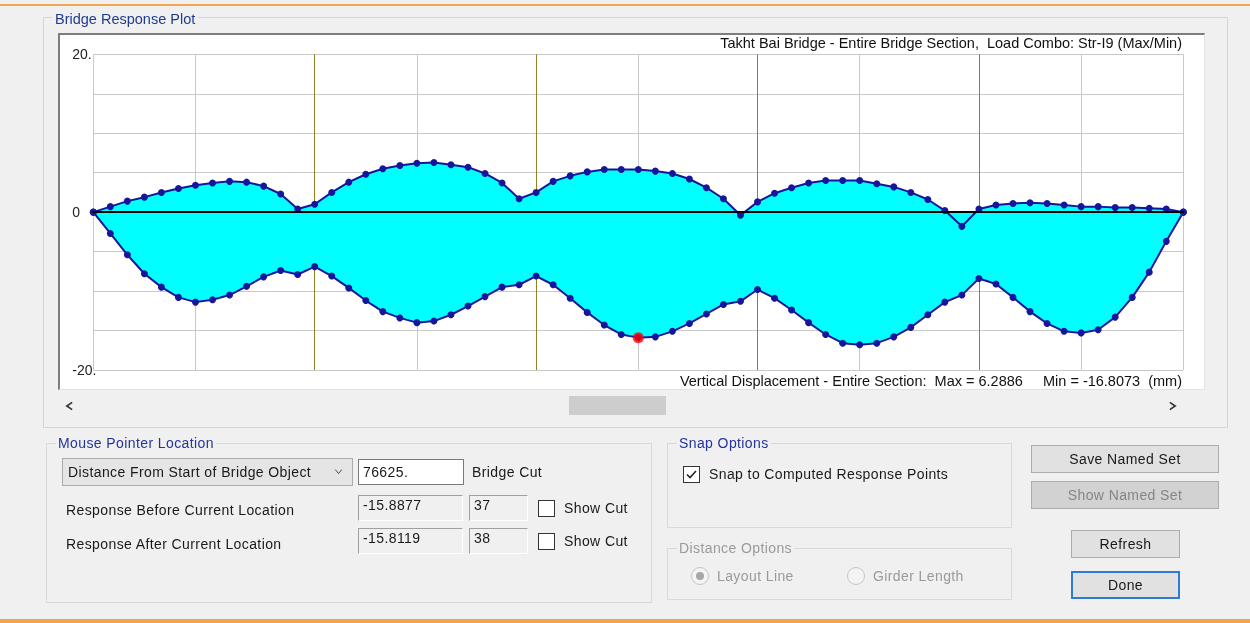  I want to click on button: Done, so click(1125, 585).